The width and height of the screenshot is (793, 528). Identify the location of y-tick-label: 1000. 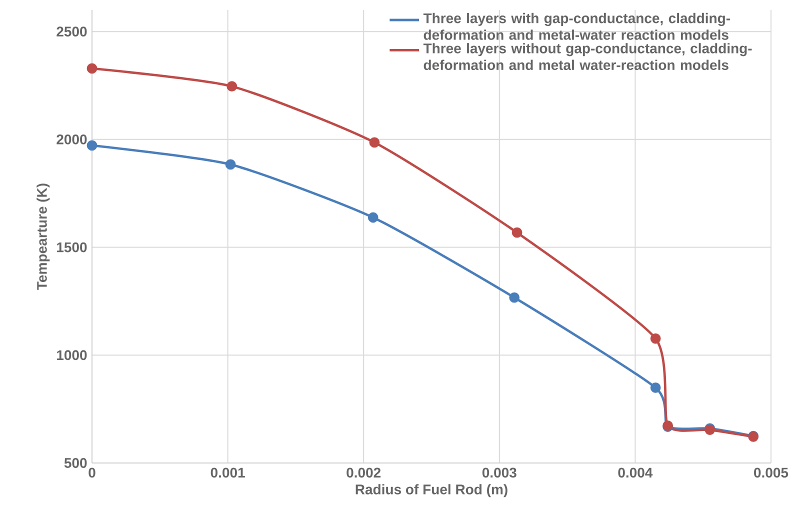
(72, 355).